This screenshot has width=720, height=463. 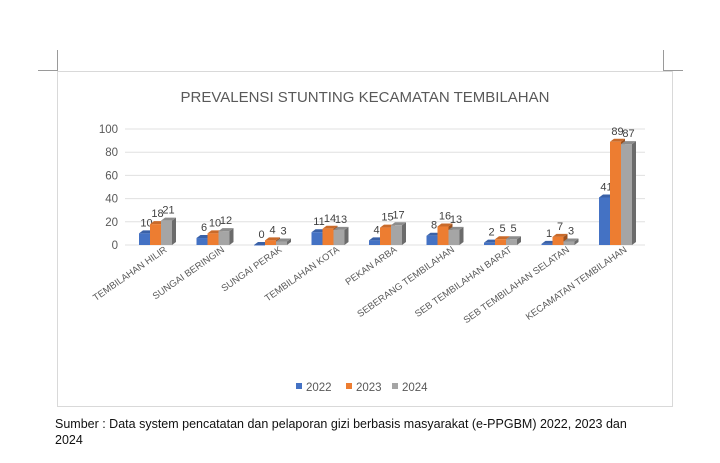 What do you see at coordinates (491, 233) in the screenshot?
I see `data-label: 2` at bounding box center [491, 233].